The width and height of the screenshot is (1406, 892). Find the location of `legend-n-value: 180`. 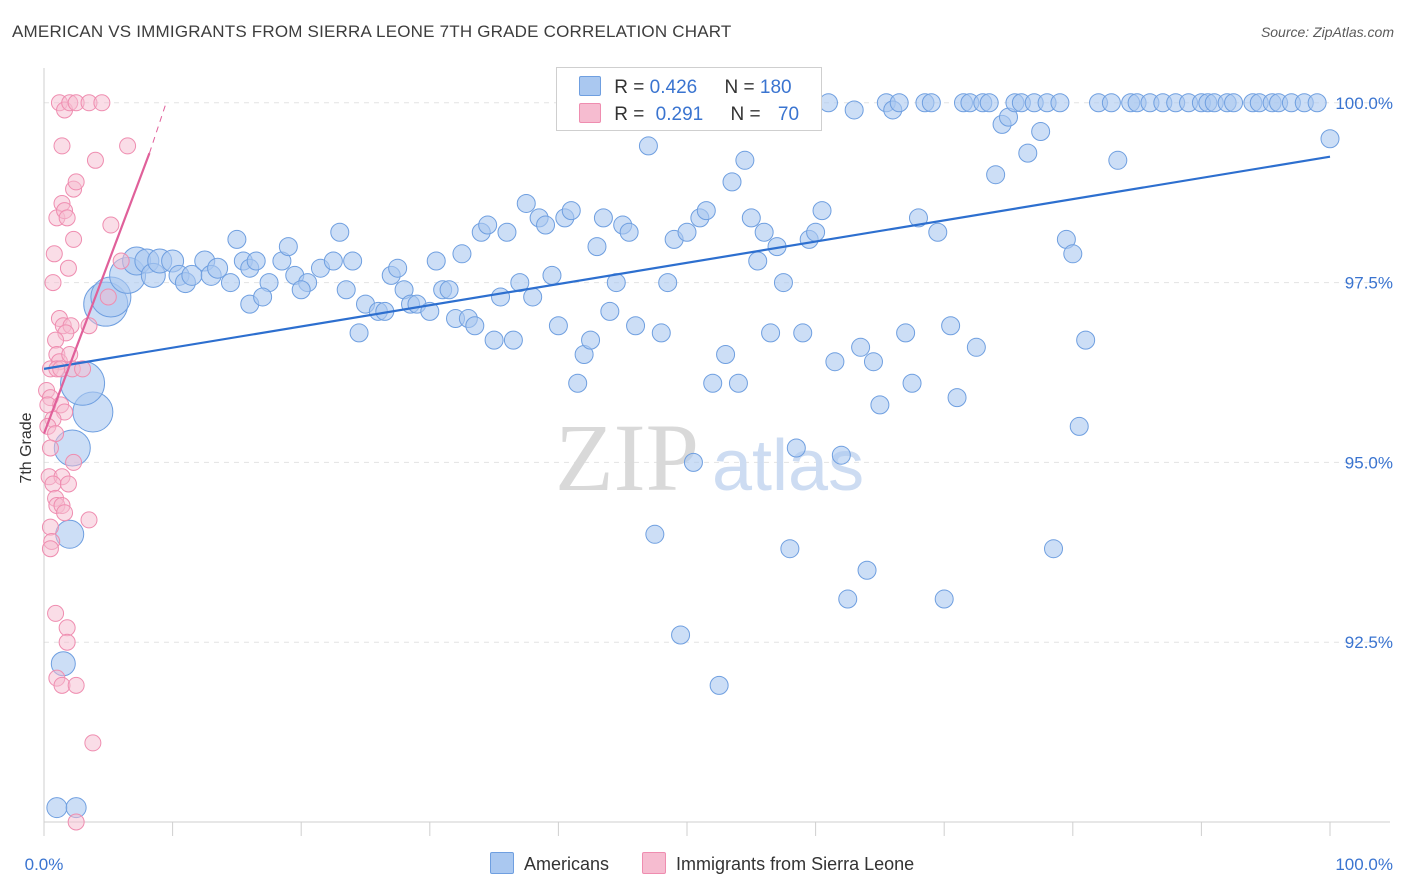

legend-n-value: 180 is located at coordinates (775, 87).